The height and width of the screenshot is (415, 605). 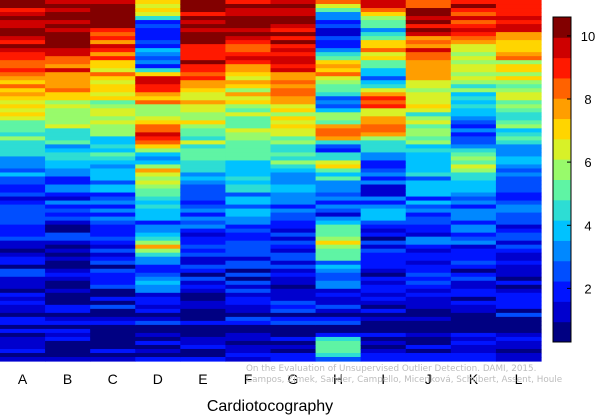 What do you see at coordinates (587, 99) in the screenshot?
I see `colorbar-tick-label: 8` at bounding box center [587, 99].